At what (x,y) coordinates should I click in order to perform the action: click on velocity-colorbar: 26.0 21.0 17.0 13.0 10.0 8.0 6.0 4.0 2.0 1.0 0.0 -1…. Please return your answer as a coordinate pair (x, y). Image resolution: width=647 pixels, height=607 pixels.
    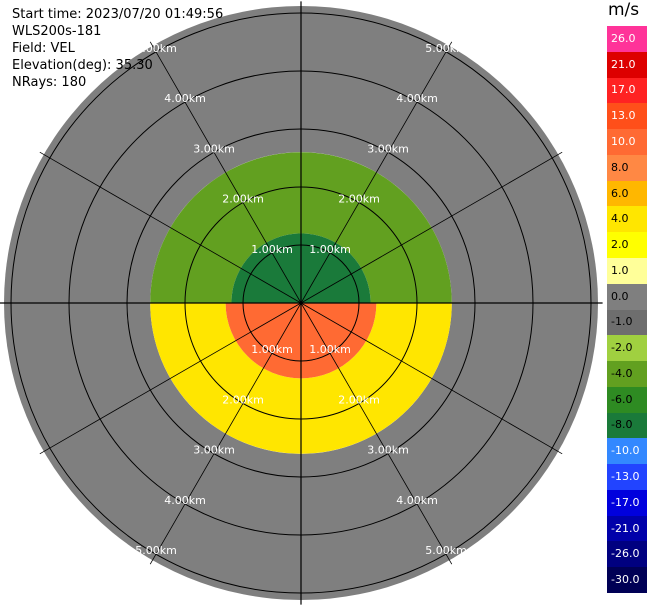
    Looking at the image, I should click on (627, 310).